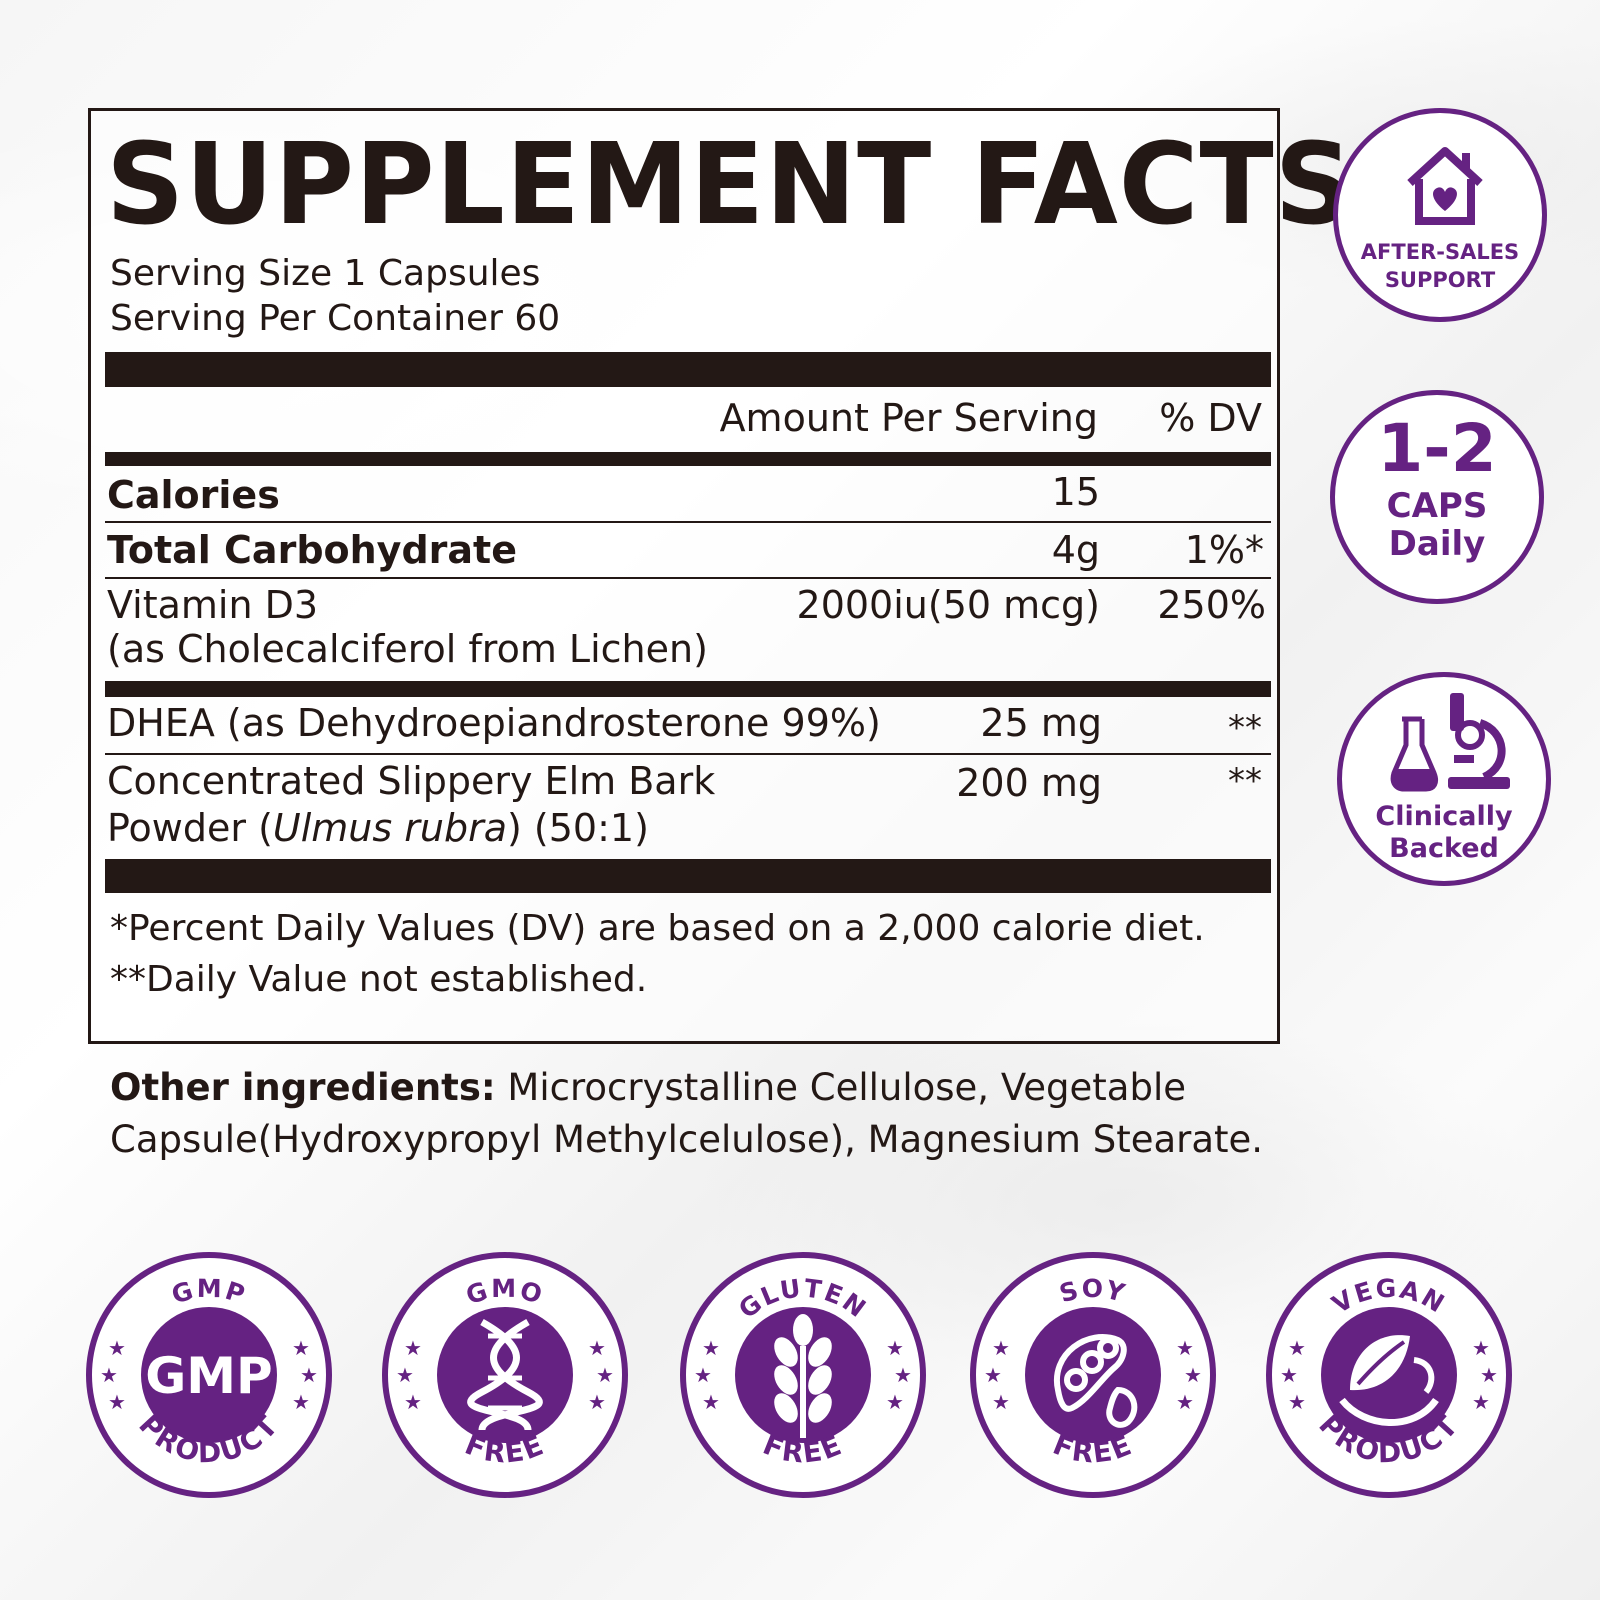  I want to click on vegan-badge-graphic: VEGAN PRODUCT ★★★★★★, so click(1389, 1375).